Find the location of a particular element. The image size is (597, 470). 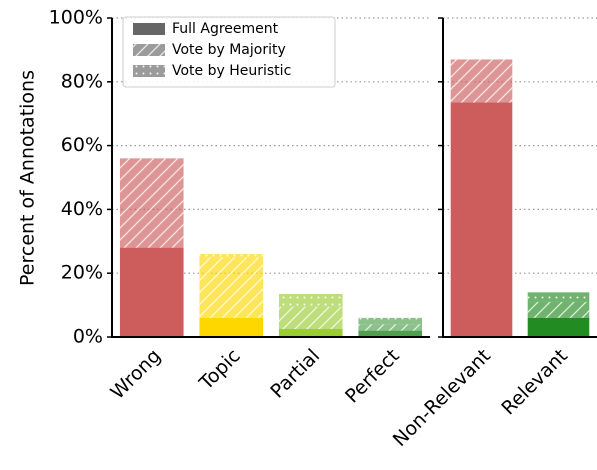

y-tick-label: 20% is located at coordinates (82, 273).